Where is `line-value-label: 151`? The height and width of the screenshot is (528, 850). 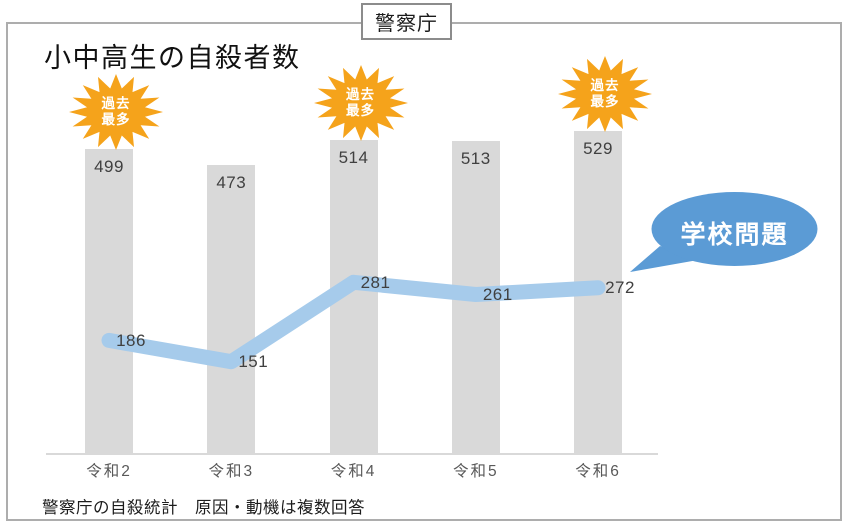 line-value-label: 151 is located at coordinates (253, 362).